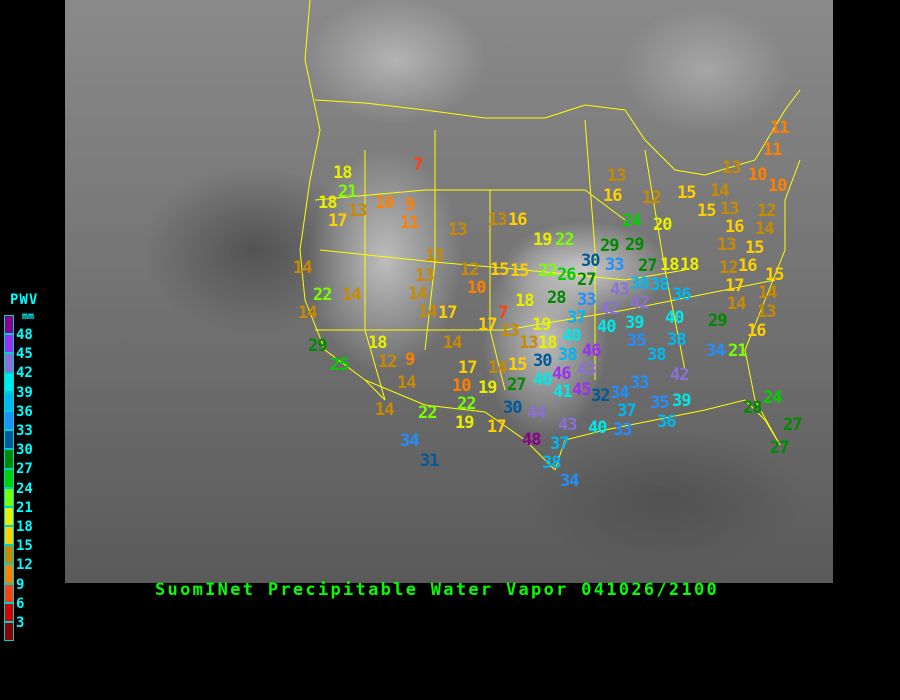 The width and height of the screenshot is (900, 700). Describe the element at coordinates (24, 527) in the screenshot. I see `legend-label: 18` at that location.